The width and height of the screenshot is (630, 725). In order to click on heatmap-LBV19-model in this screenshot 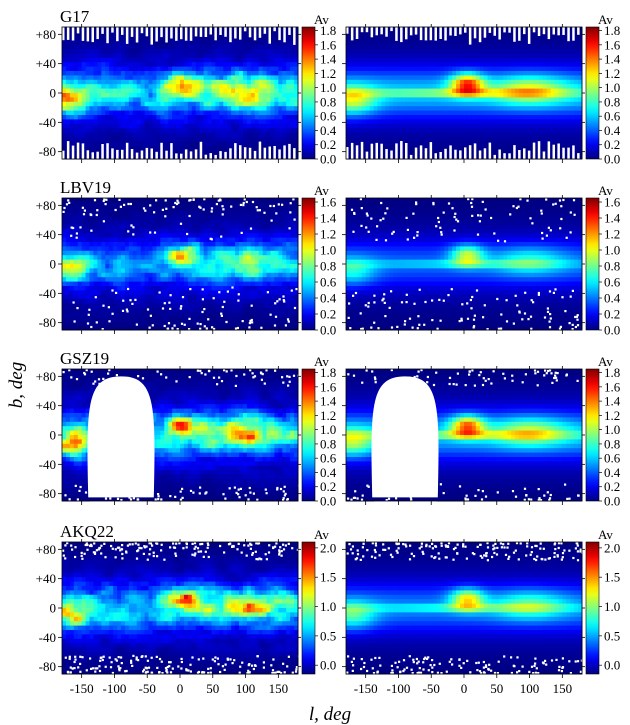, I will do `click(464, 264)`.